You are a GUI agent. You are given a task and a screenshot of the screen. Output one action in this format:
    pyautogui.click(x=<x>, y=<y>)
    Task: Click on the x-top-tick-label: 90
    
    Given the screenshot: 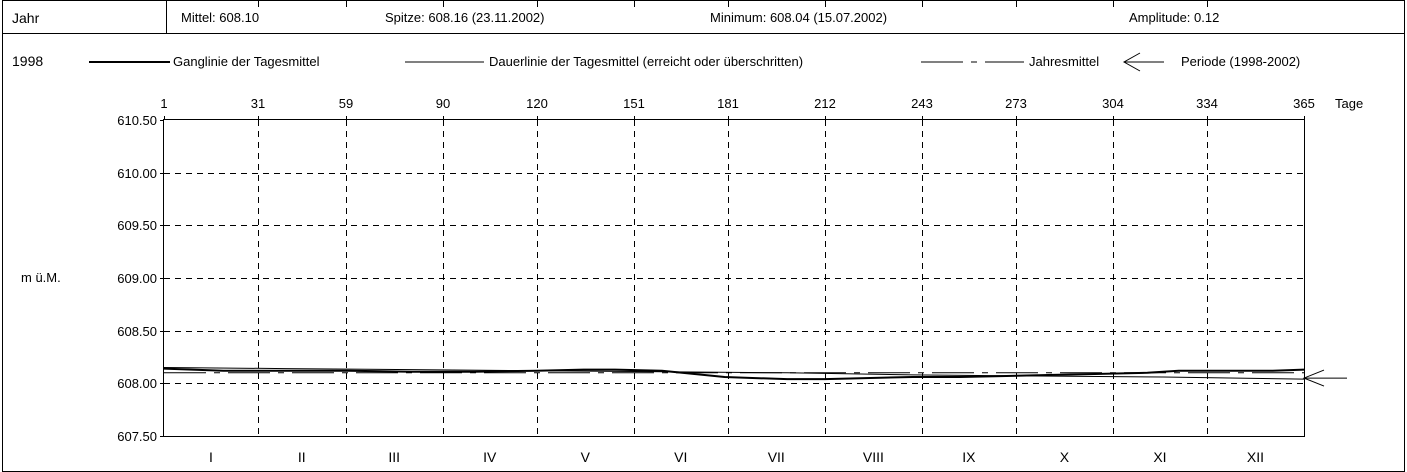 What is the action you would take?
    pyautogui.click(x=443, y=103)
    